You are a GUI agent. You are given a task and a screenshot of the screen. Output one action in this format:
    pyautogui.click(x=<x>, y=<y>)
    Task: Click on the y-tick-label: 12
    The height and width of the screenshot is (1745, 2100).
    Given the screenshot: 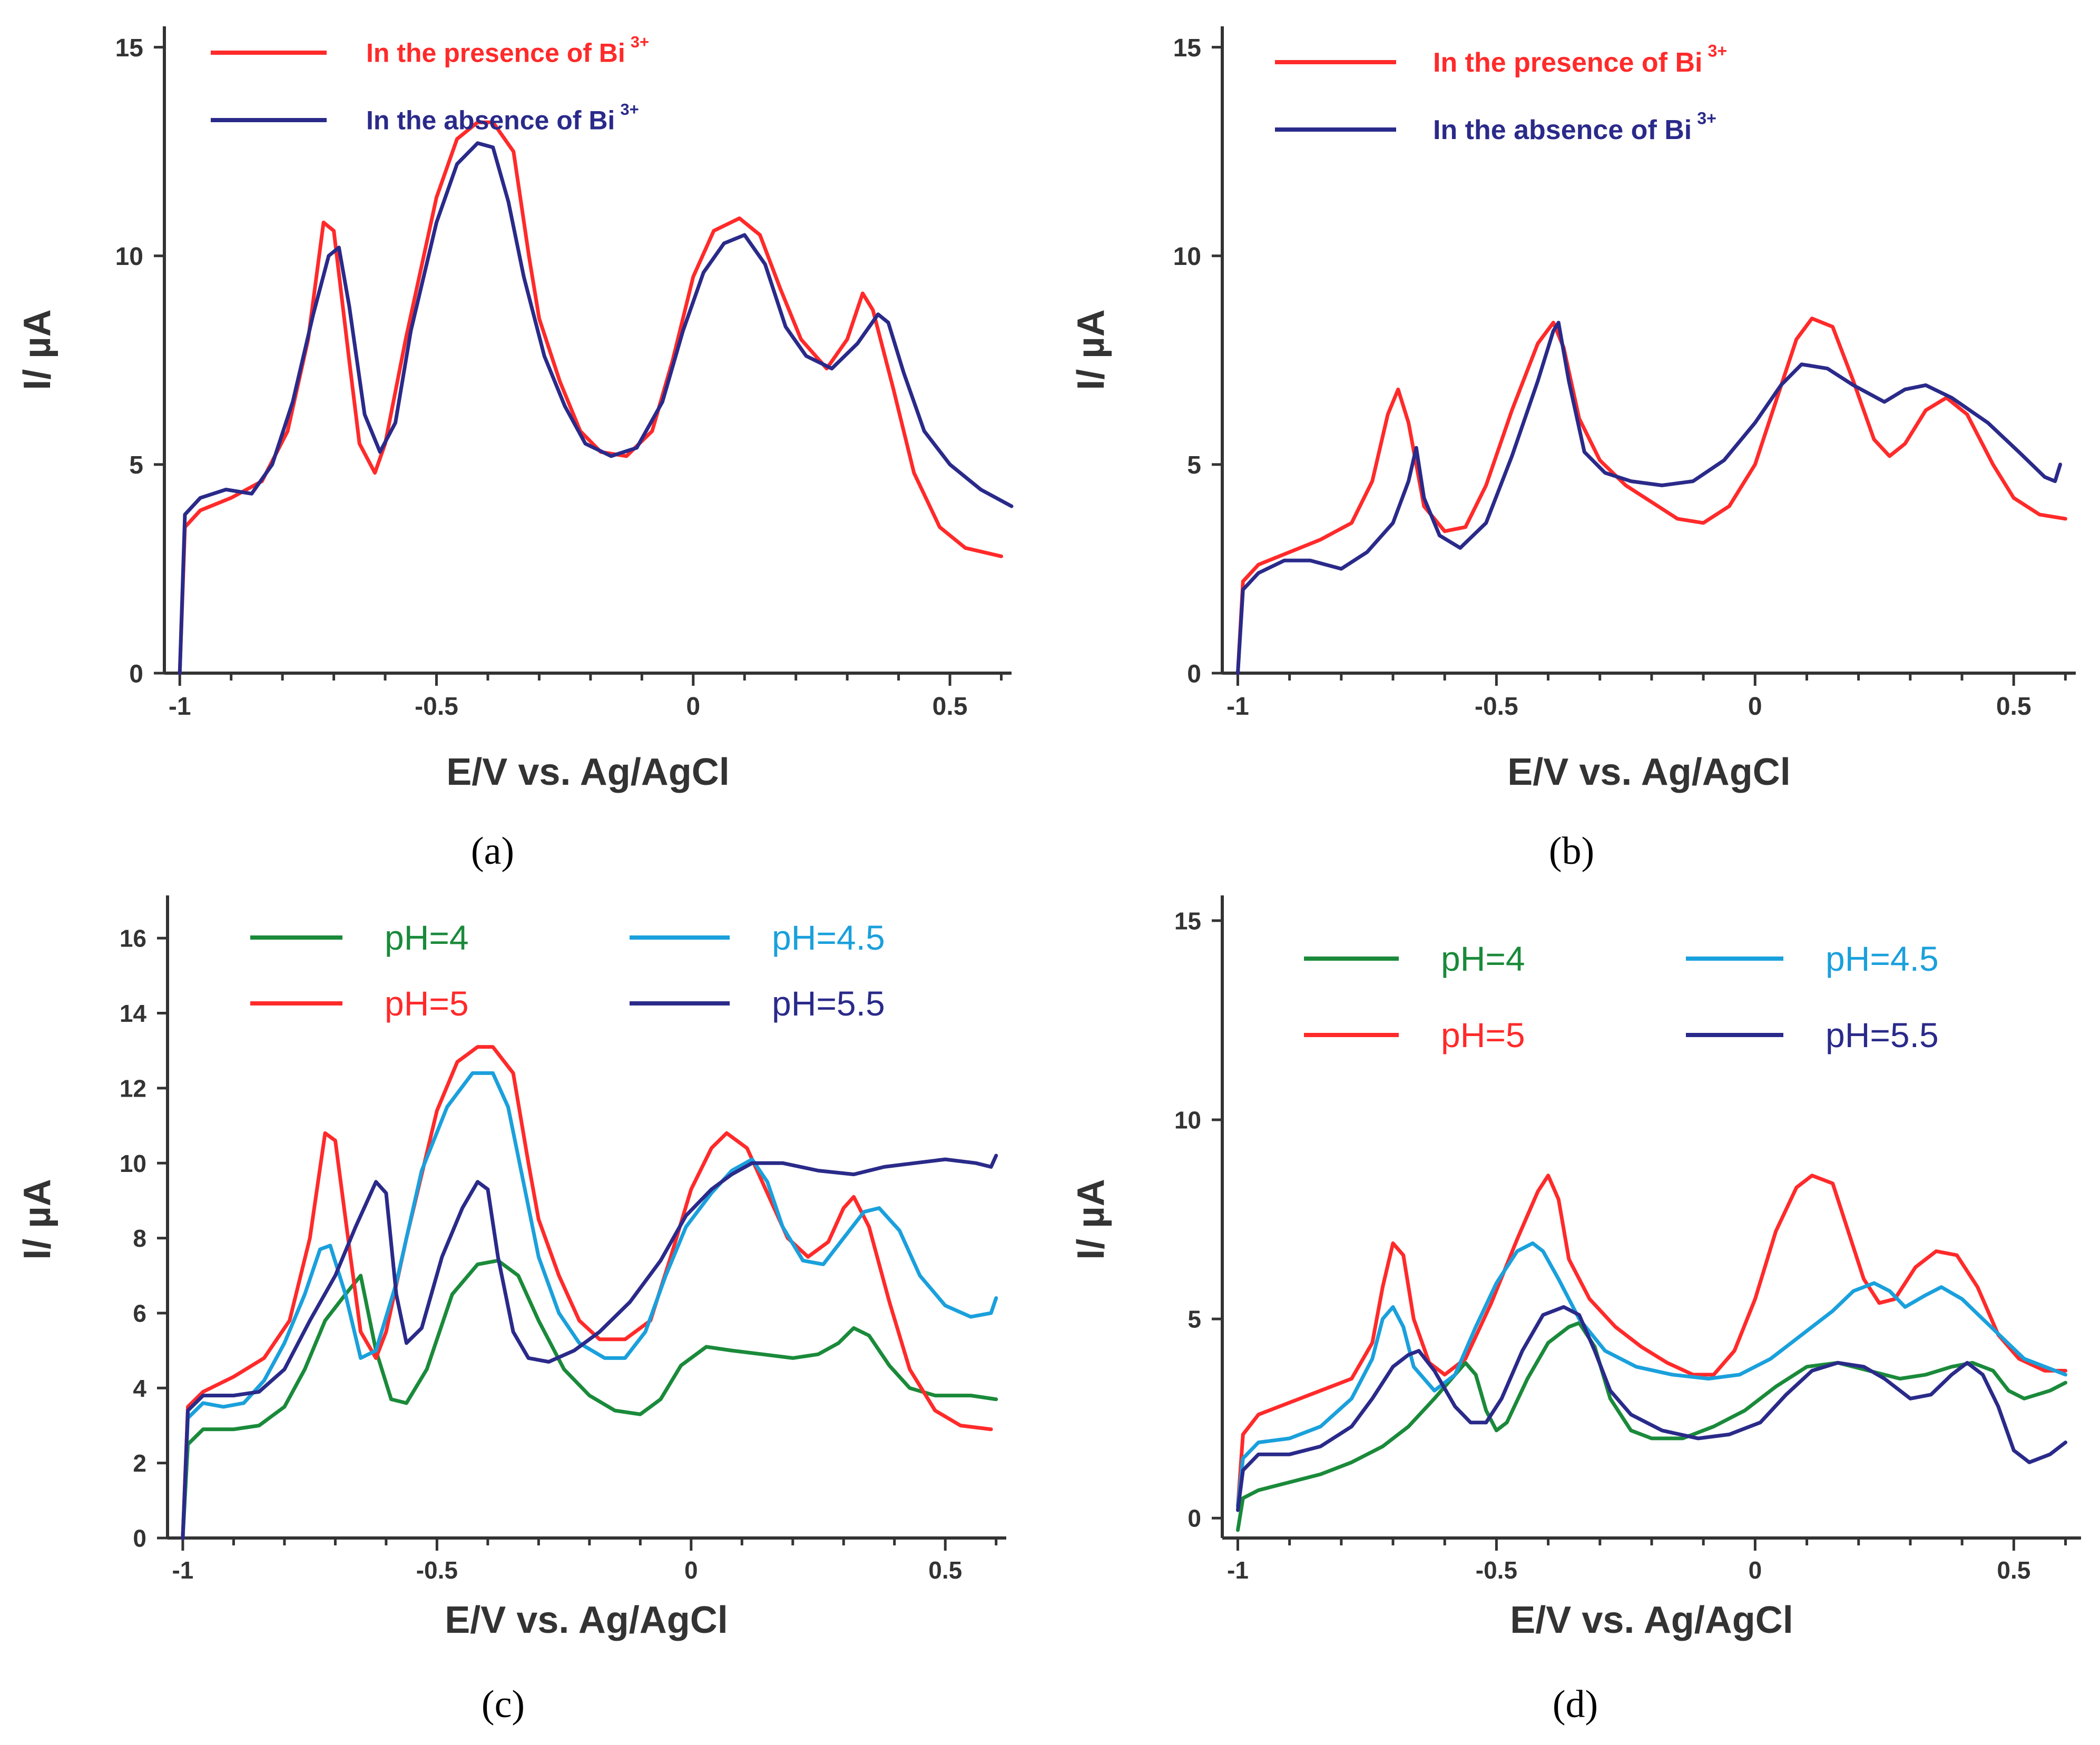 What is the action you would take?
    pyautogui.click(x=133, y=1088)
    